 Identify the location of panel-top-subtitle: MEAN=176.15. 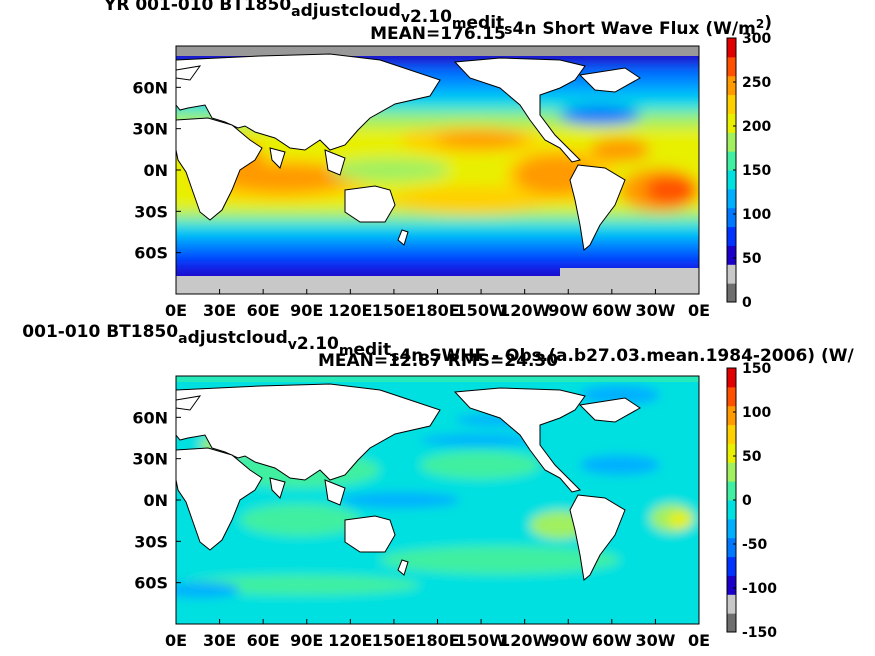
(438, 34).